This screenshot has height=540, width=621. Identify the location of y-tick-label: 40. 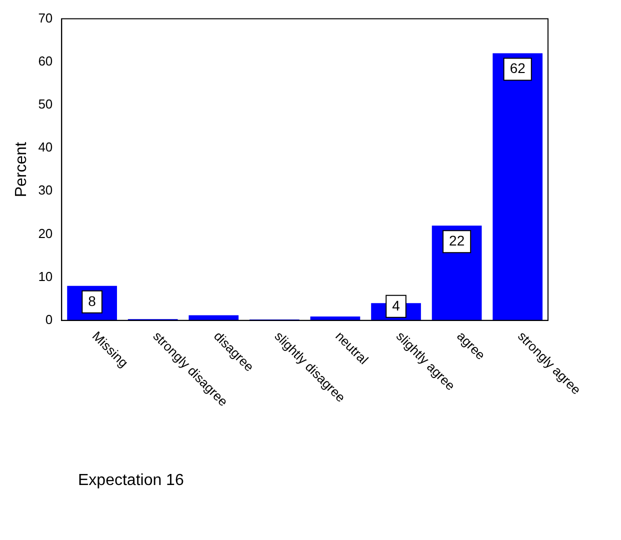
(45, 147).